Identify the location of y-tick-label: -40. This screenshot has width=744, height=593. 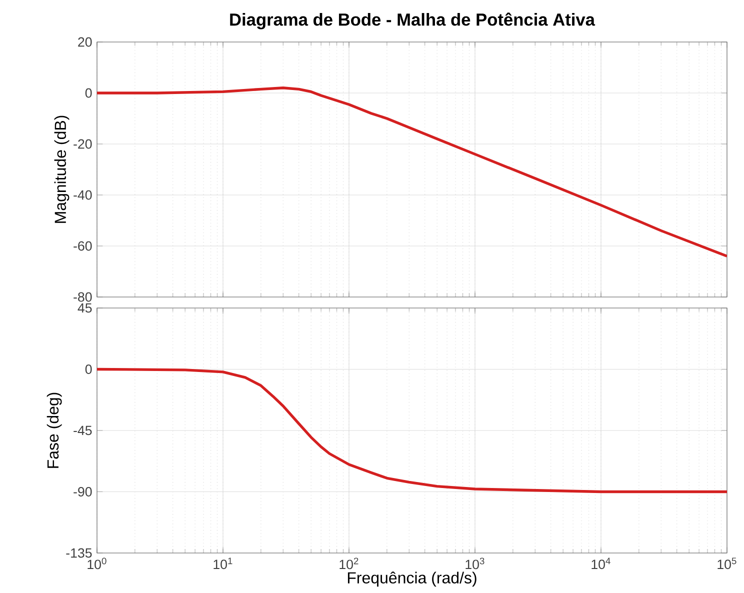
(83, 195).